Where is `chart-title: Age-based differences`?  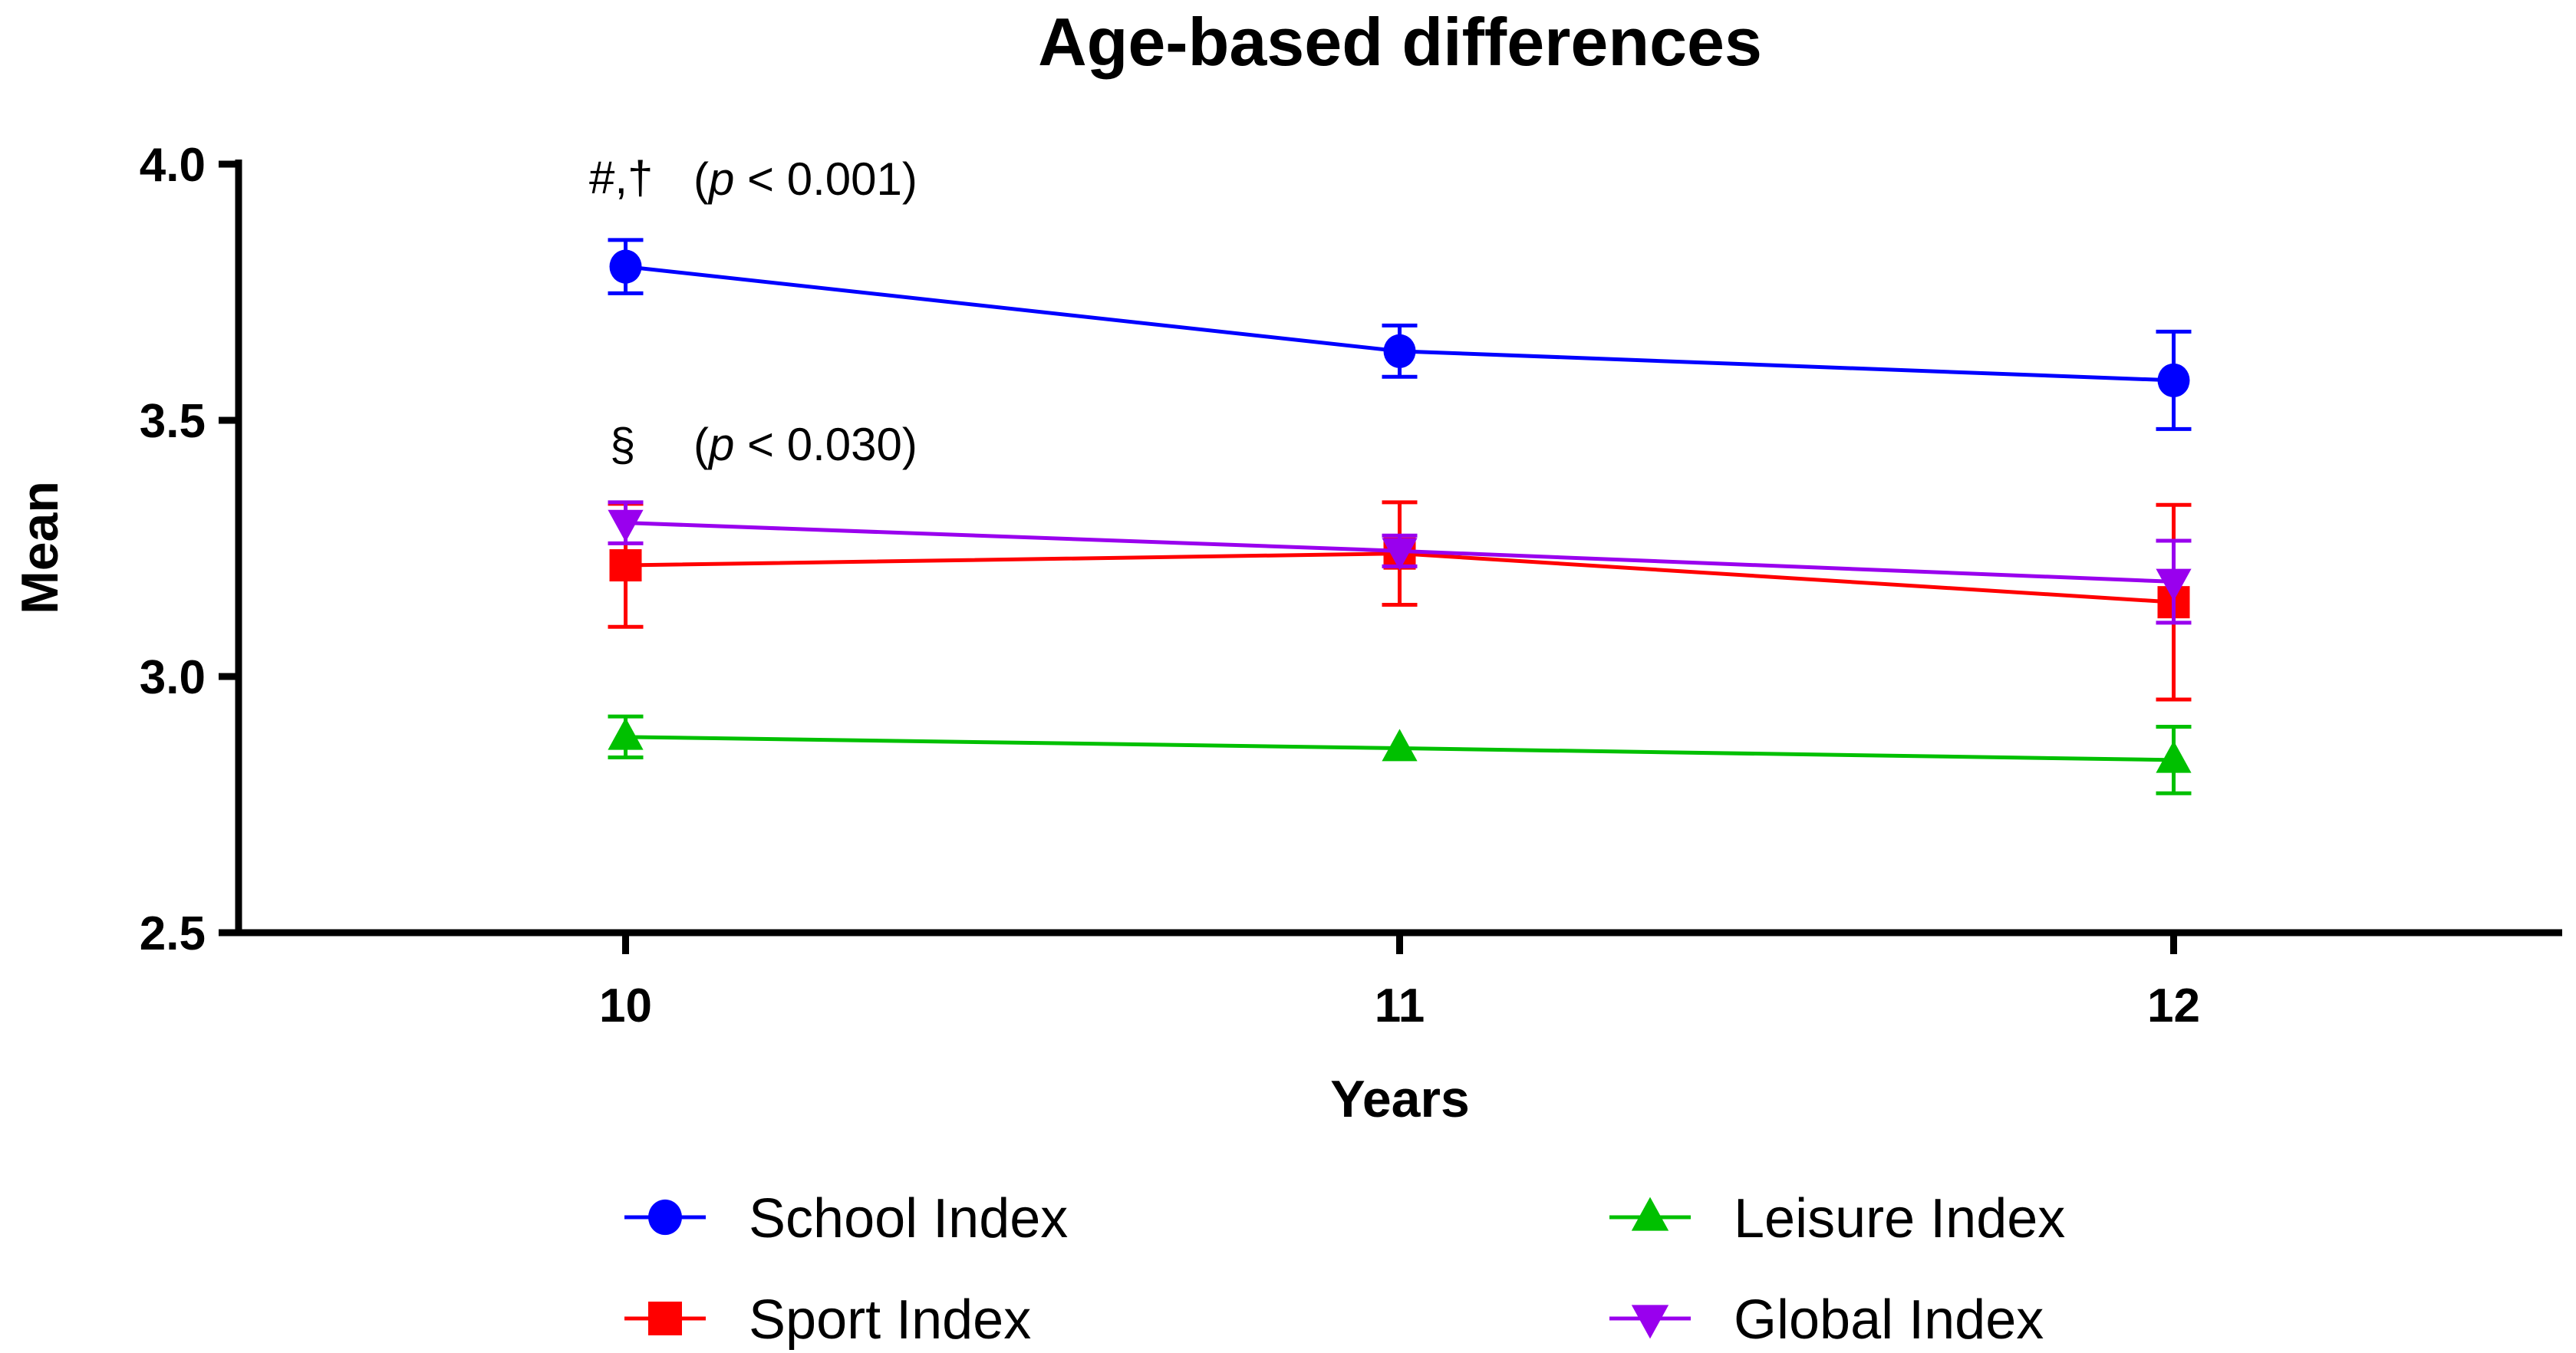 chart-title: Age-based differences is located at coordinates (1400, 42).